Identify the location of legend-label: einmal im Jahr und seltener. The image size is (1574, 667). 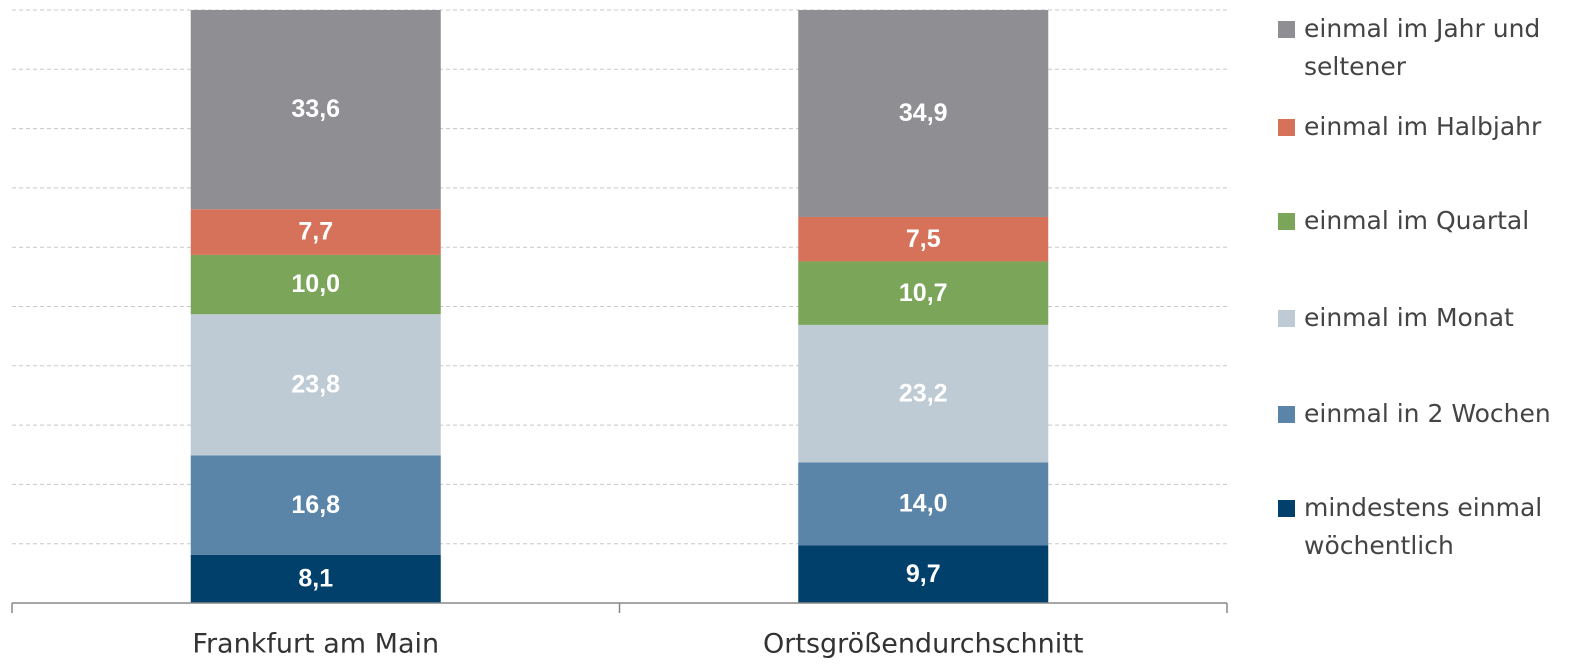
(1422, 47).